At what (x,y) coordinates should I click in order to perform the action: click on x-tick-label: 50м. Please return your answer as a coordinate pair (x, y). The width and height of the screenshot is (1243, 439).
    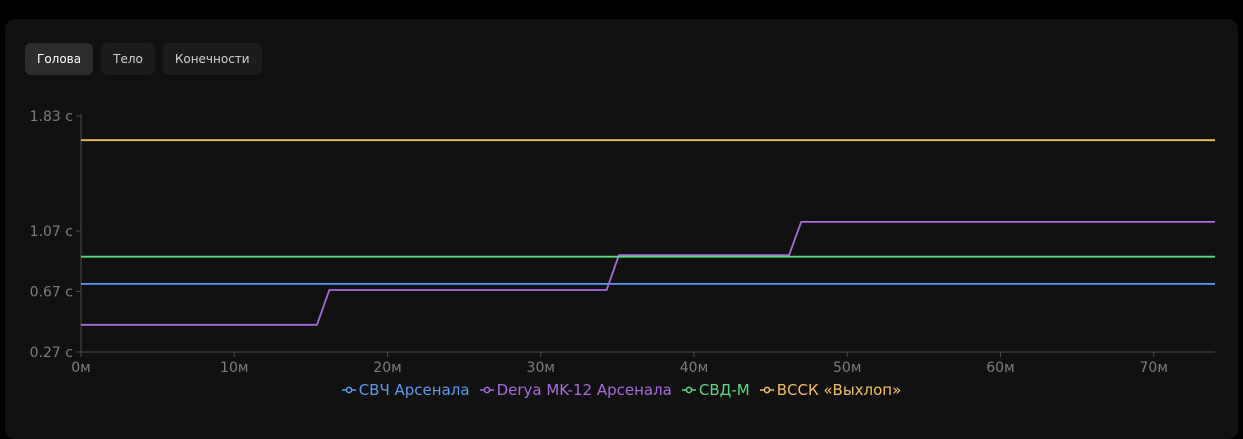
    Looking at the image, I should click on (847, 368).